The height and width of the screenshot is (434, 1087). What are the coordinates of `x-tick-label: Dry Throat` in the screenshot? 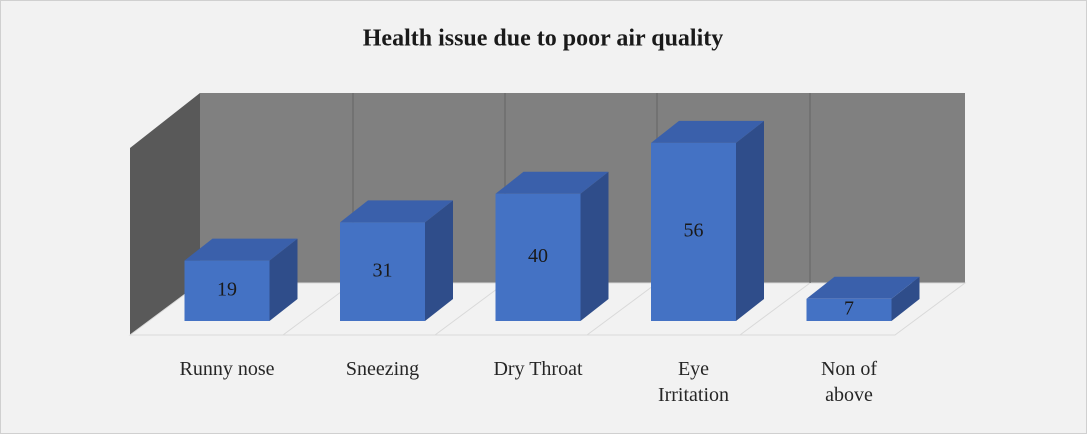 It's located at (538, 369).